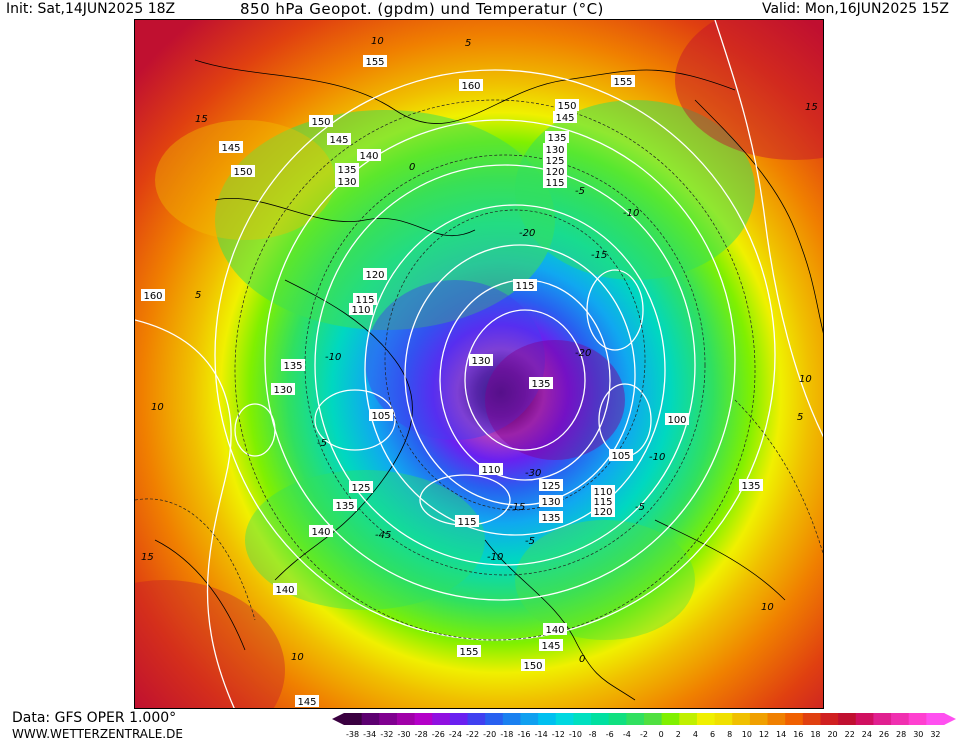  I want to click on colorbar-tick-label: -18, so click(506, 734).